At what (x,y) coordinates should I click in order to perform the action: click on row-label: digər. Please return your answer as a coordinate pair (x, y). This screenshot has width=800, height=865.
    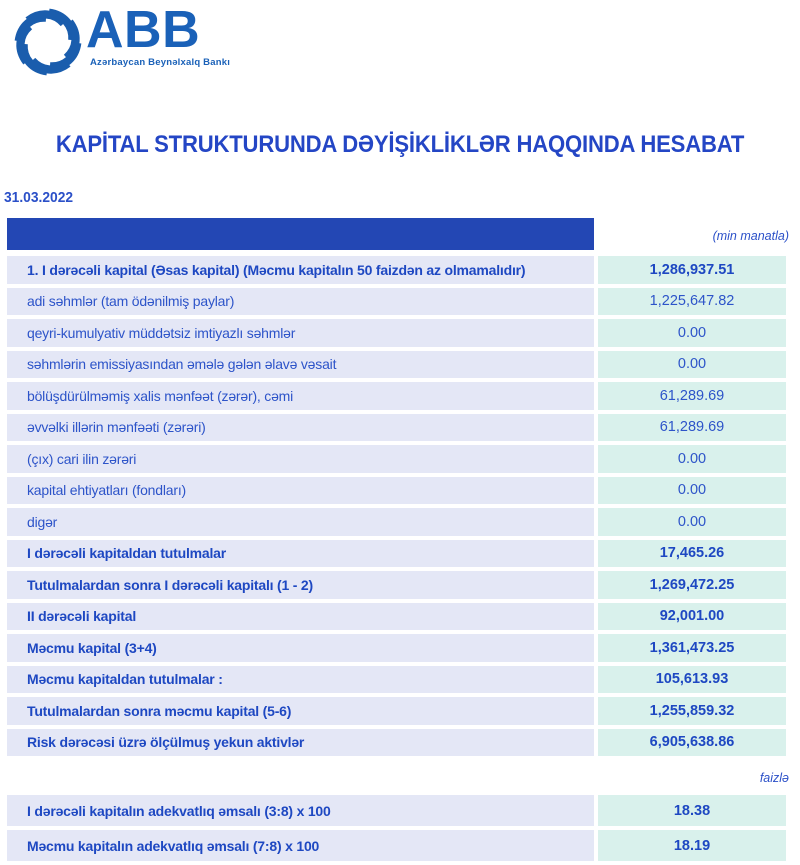
    Looking at the image, I should click on (300, 522).